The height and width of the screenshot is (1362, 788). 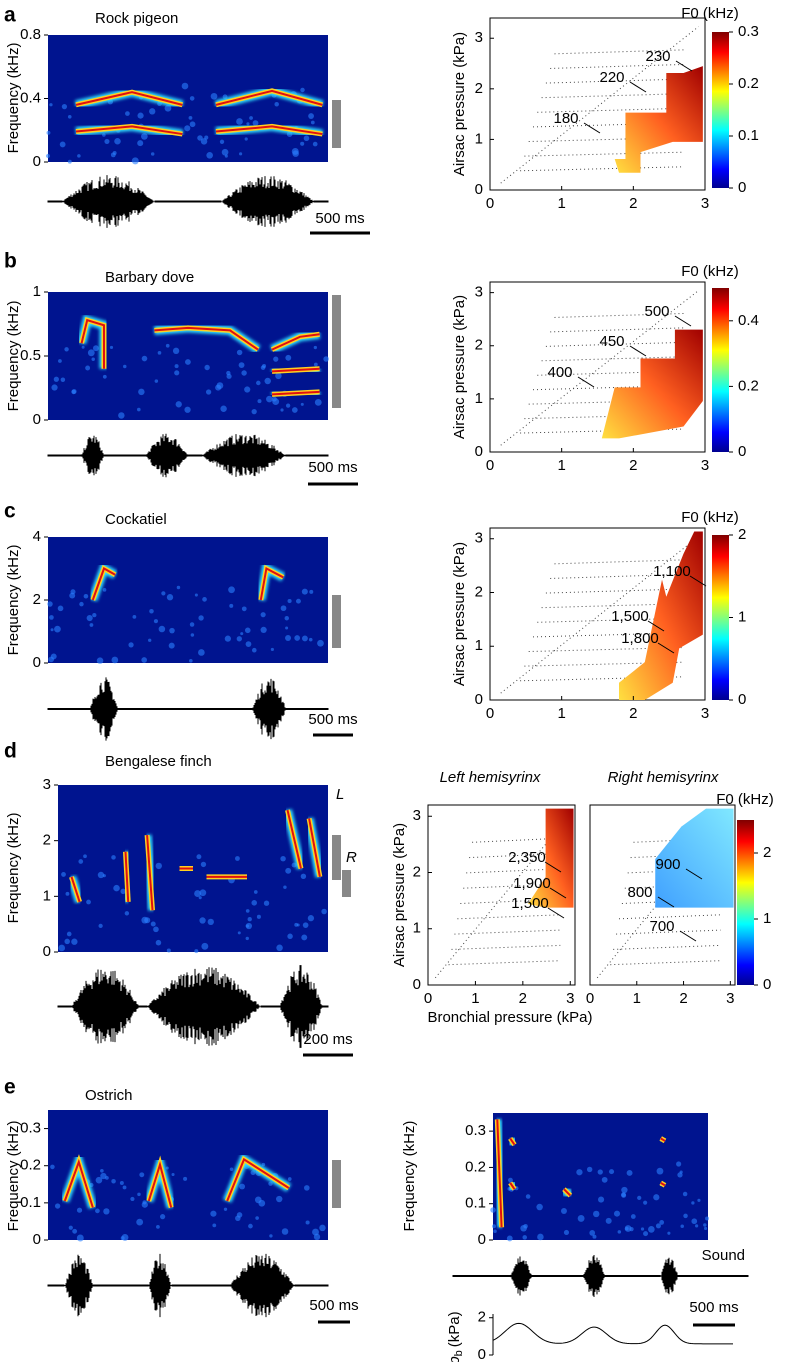 I want to click on y-axis-label: Airsac pressure (kPa), so click(x=459, y=367).